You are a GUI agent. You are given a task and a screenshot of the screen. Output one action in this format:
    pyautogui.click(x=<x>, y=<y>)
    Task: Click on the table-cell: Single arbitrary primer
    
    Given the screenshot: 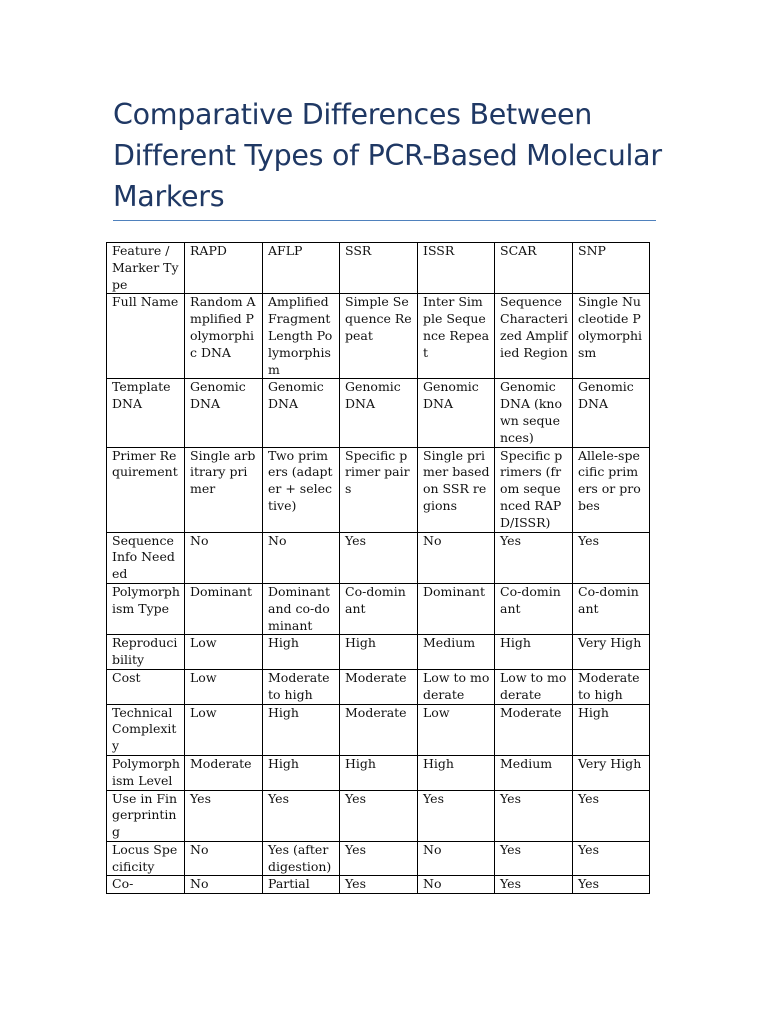 What is the action you would take?
    pyautogui.click(x=223, y=489)
    